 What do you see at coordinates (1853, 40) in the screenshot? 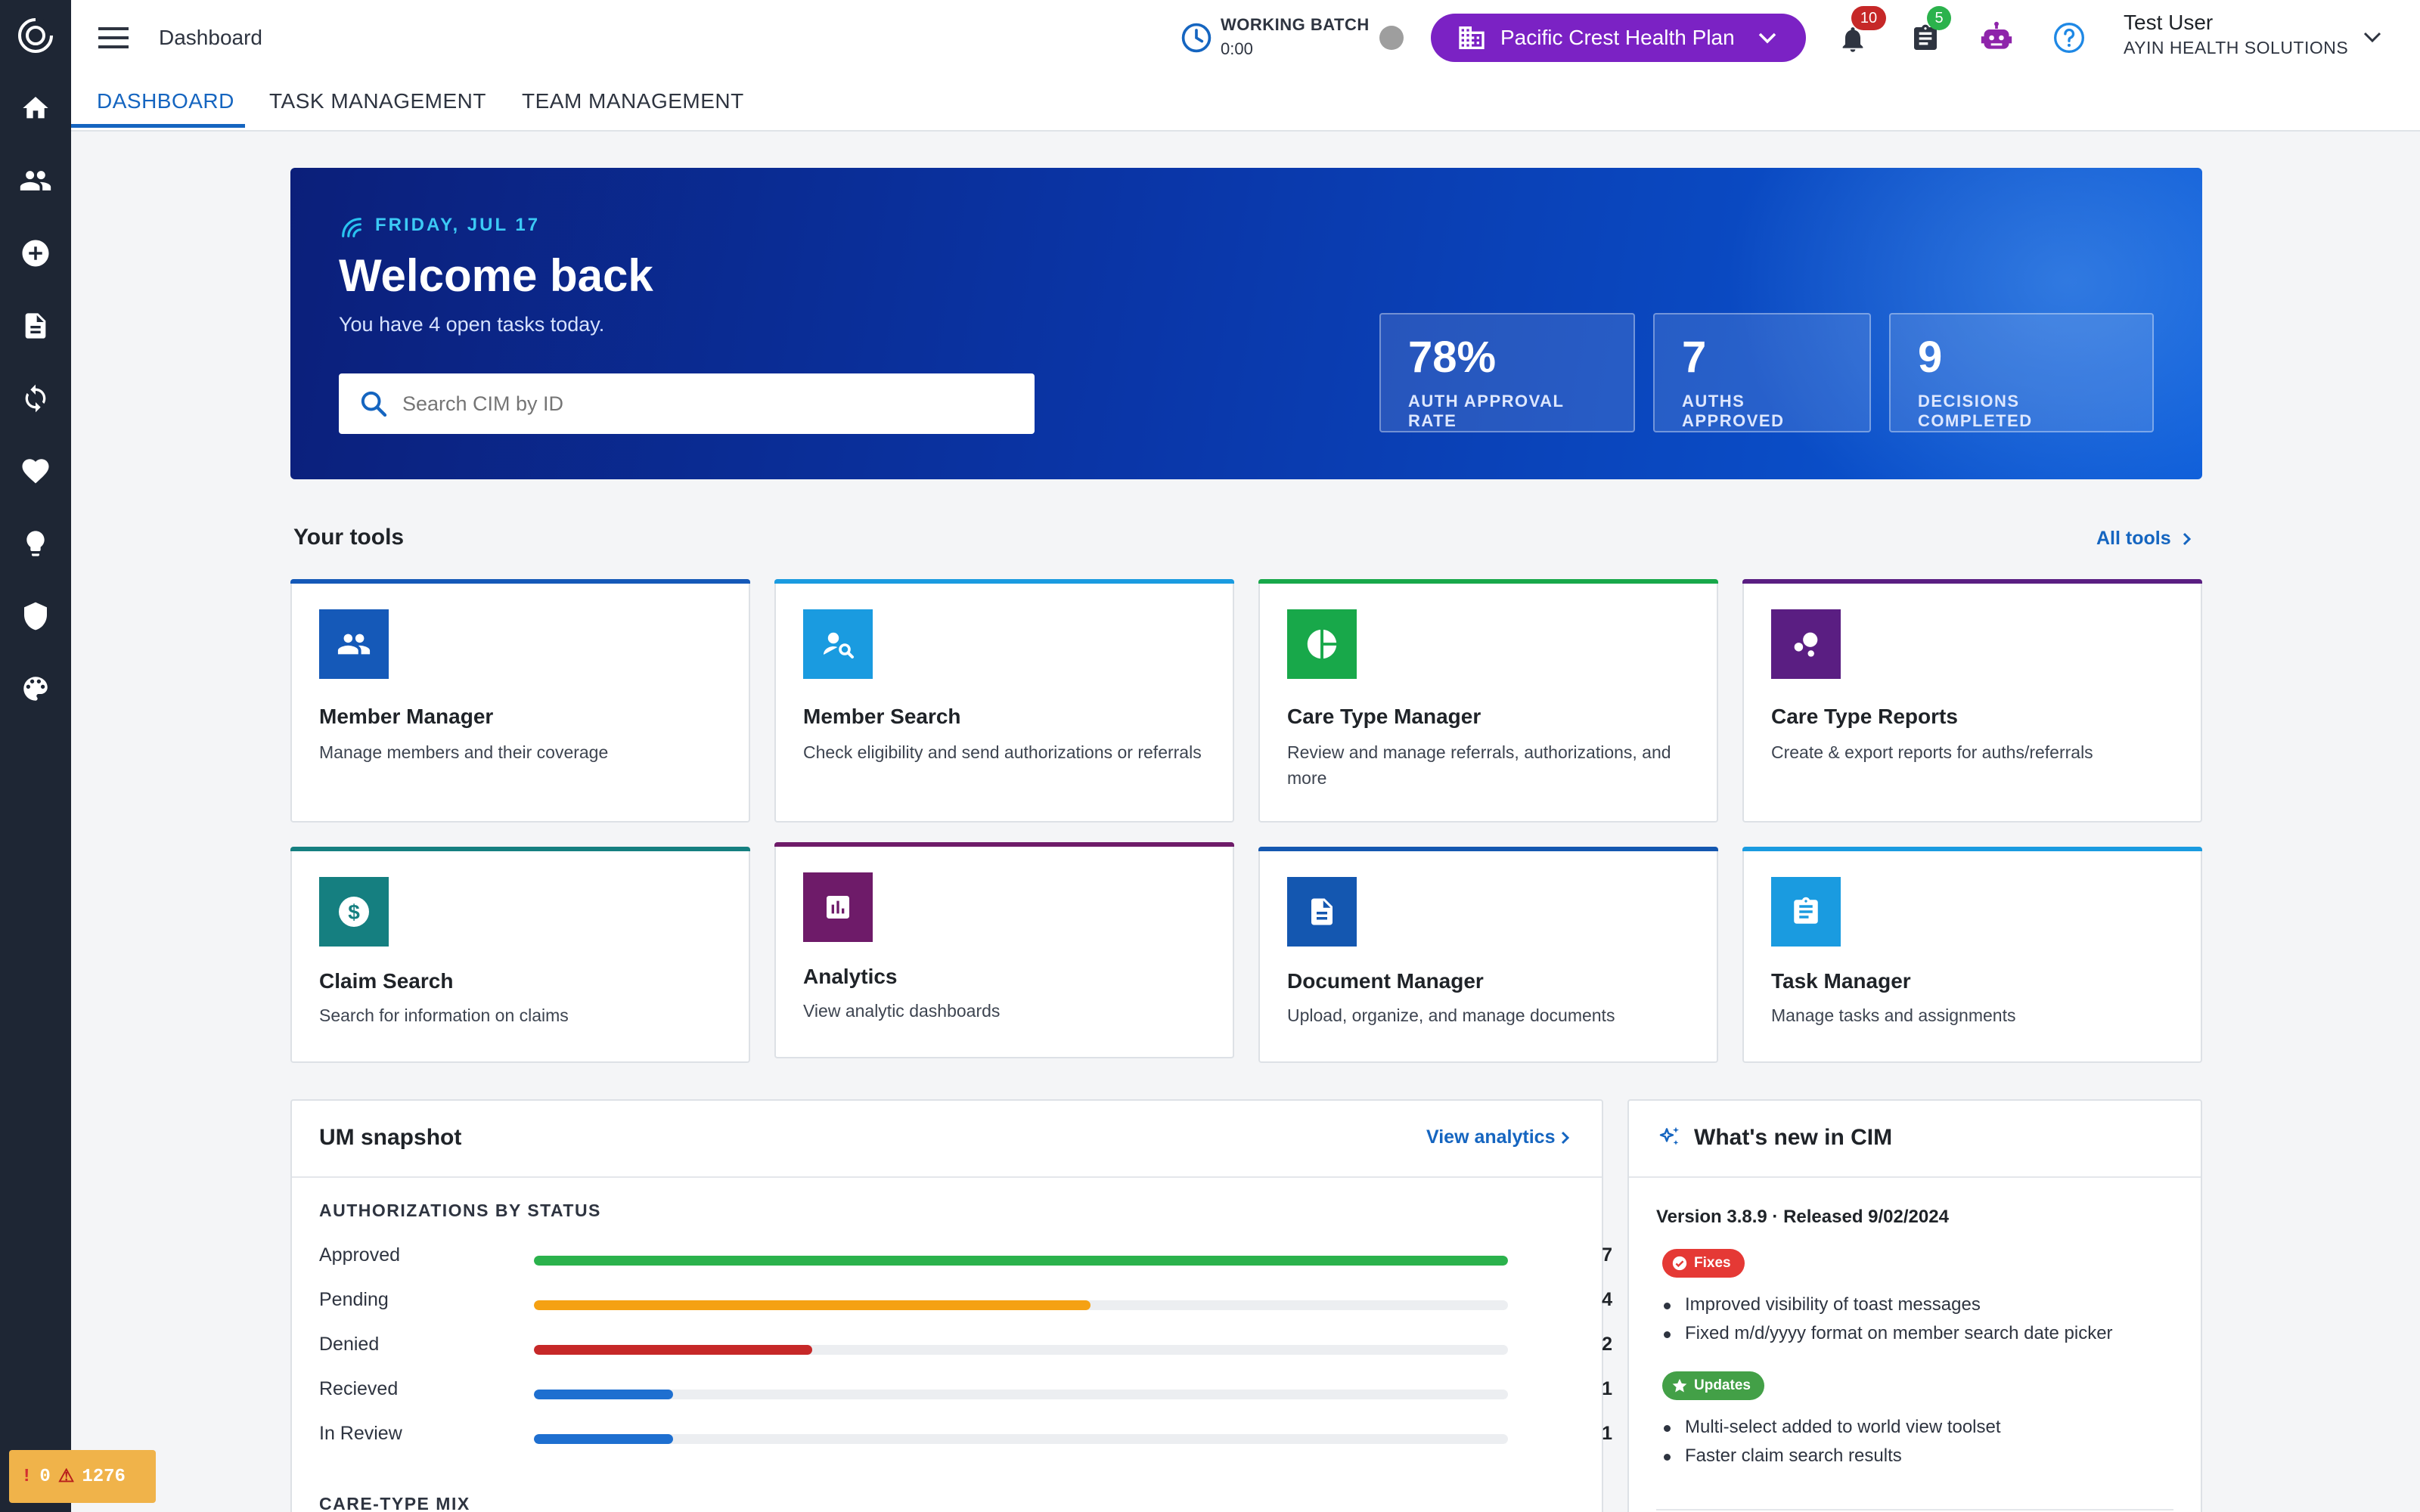
I see `bell-icon` at bounding box center [1853, 40].